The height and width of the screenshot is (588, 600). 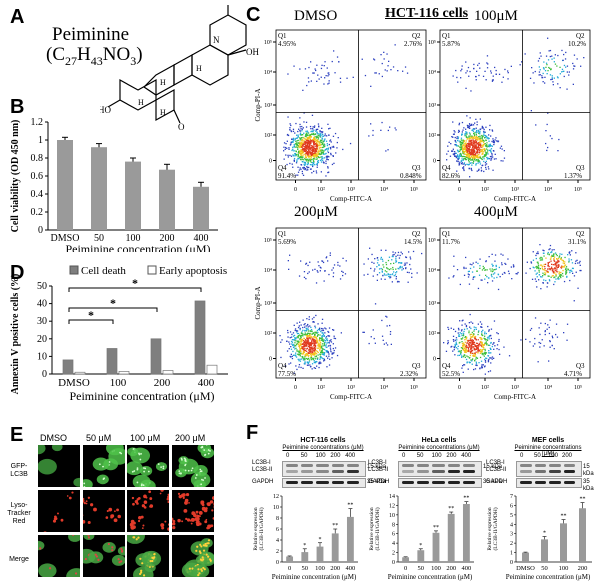 I want to click on y-tick-label: 12, so click(x=392, y=506).